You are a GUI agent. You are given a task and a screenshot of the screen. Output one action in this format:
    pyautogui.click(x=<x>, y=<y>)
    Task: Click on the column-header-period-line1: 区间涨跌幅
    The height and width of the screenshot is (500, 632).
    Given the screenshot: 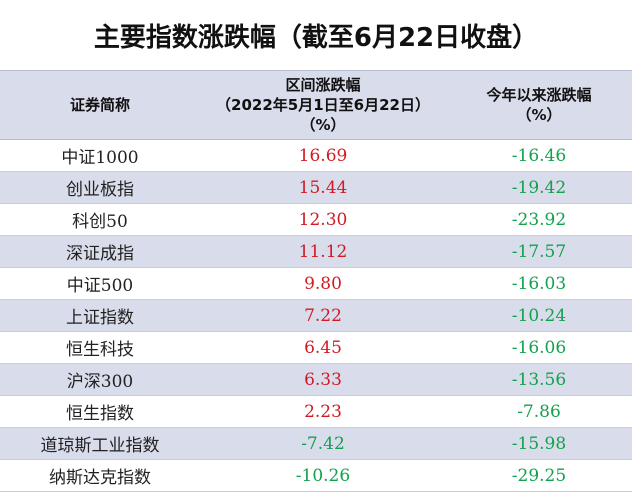 What is the action you would take?
    pyautogui.click(x=323, y=85)
    